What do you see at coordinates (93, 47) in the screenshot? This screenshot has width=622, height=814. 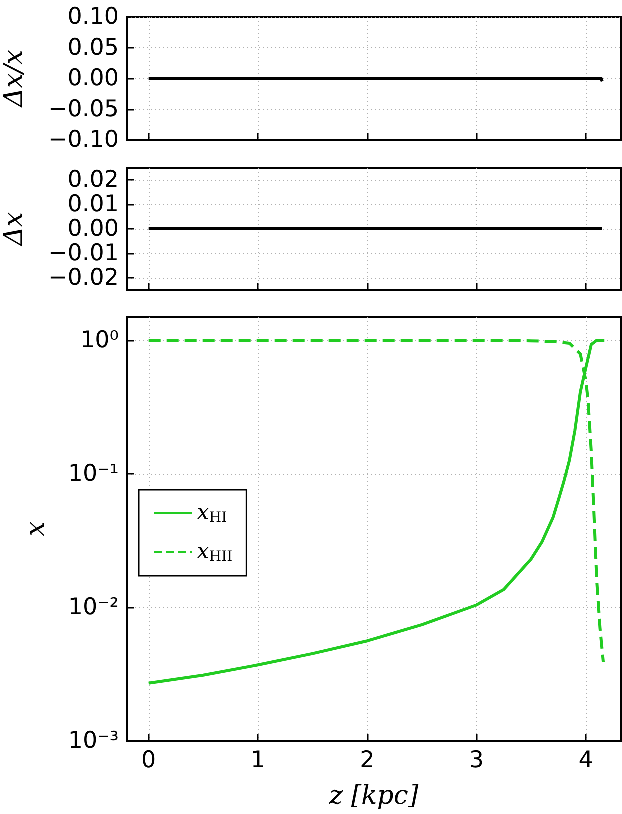 I see `y-tick-label: 0.05` at bounding box center [93, 47].